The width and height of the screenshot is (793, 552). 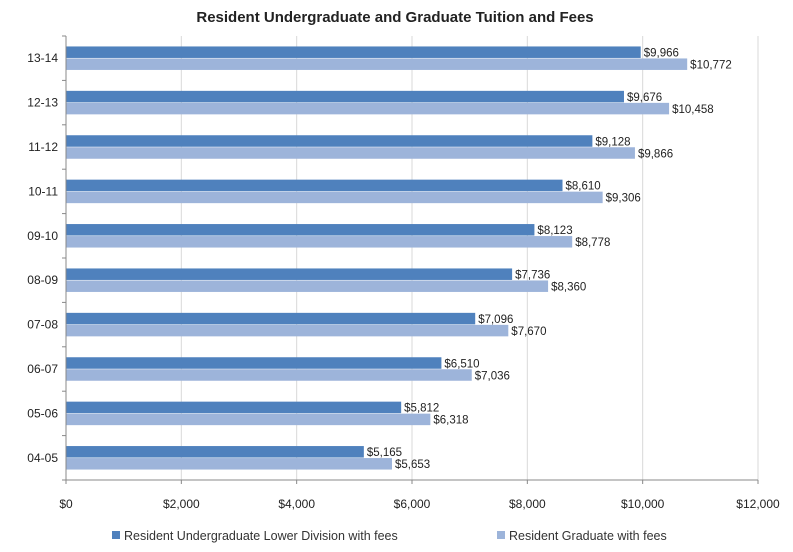 I want to click on x-tick-label: $8,000, so click(x=527, y=504).